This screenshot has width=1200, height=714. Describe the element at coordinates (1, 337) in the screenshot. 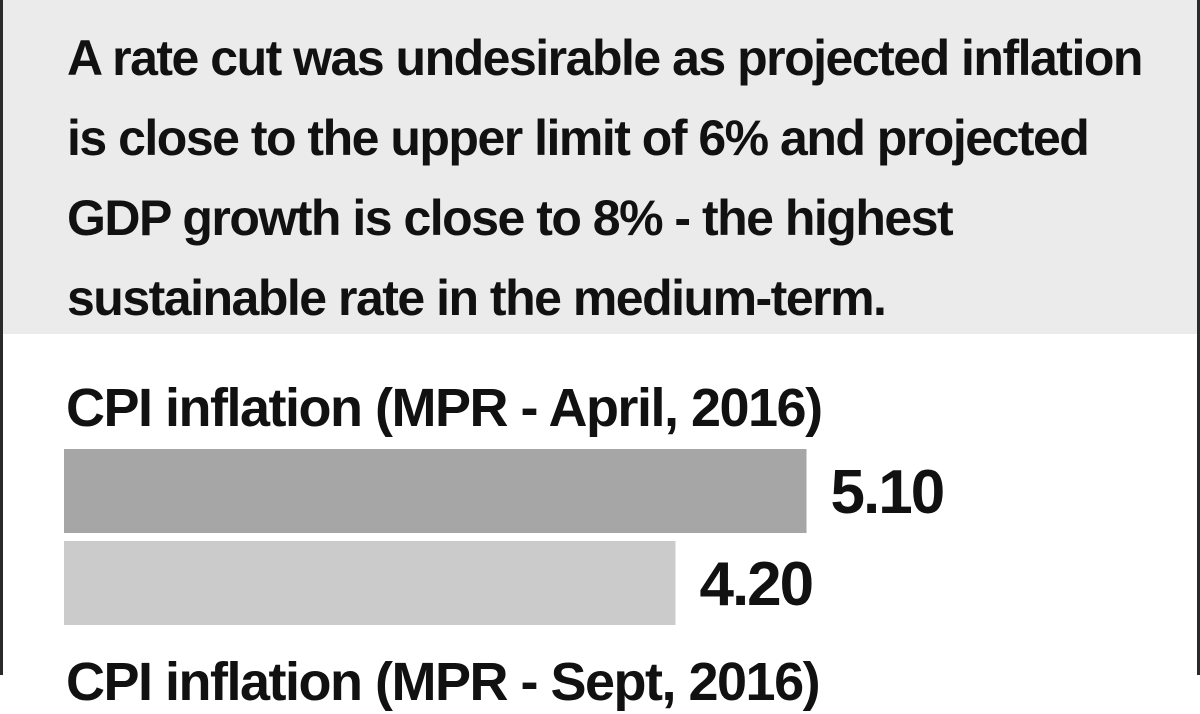

I see `left-frame-border` at that location.